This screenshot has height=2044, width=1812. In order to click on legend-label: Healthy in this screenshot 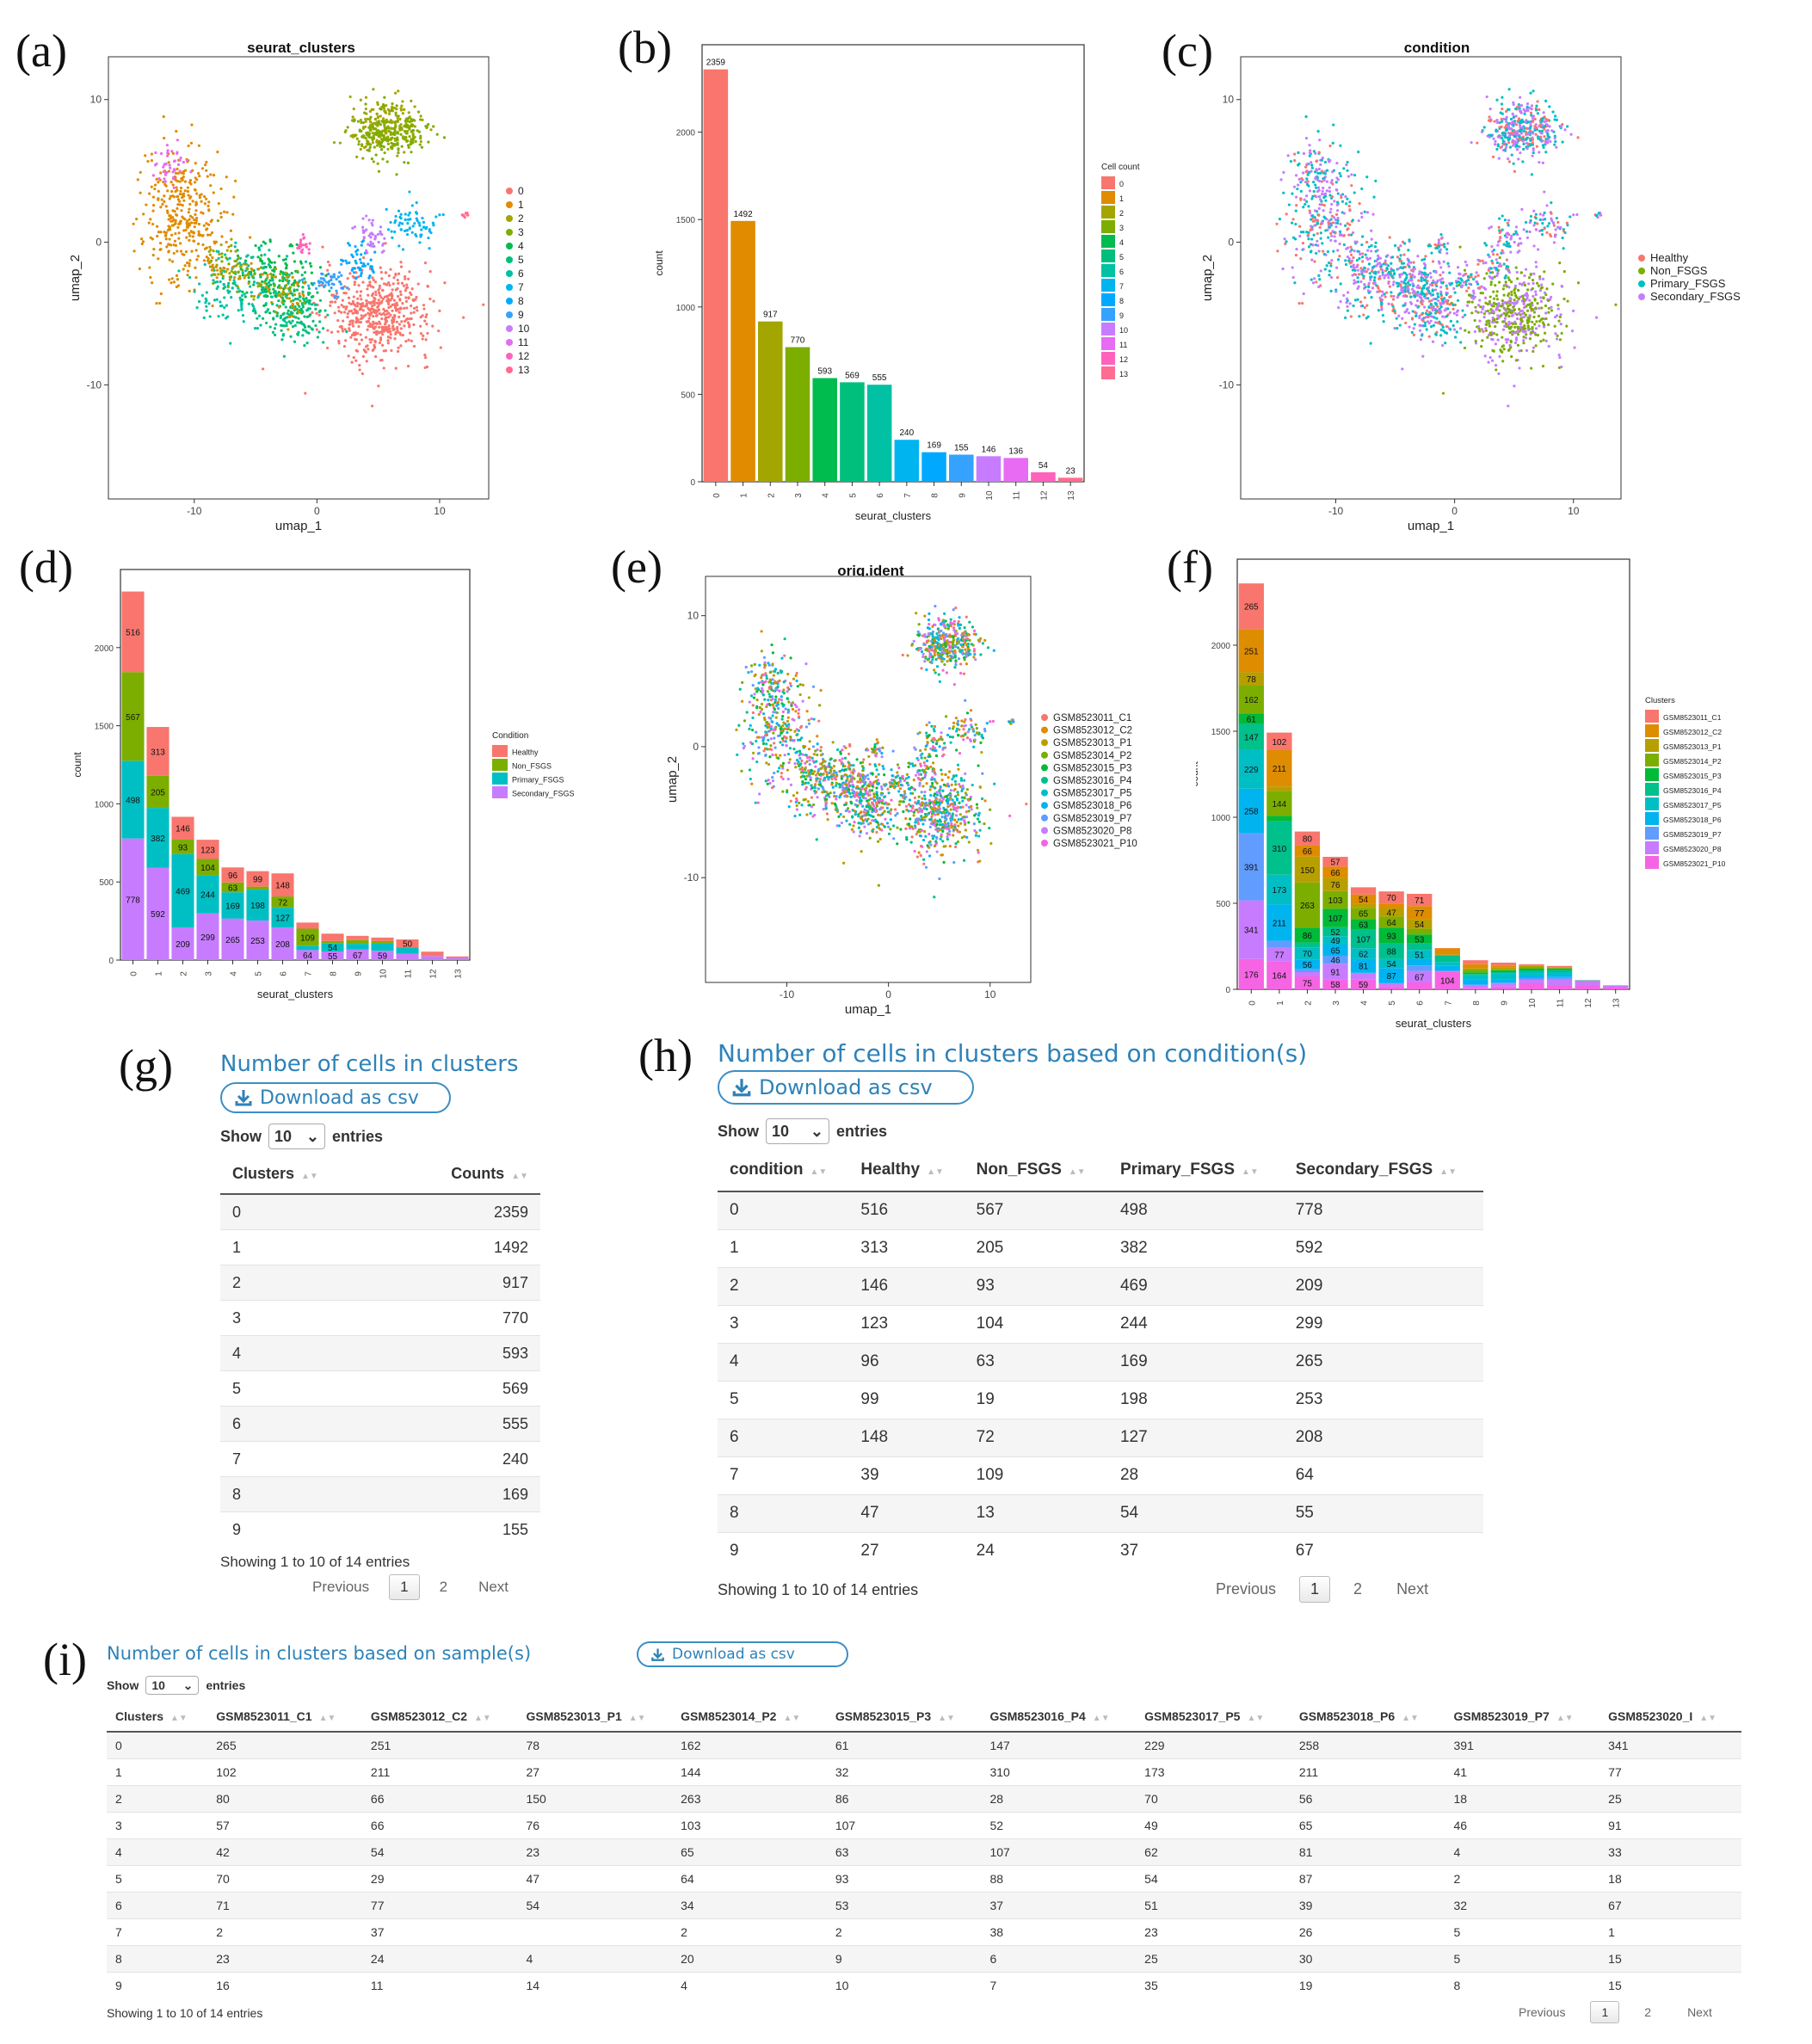, I will do `click(1669, 257)`.